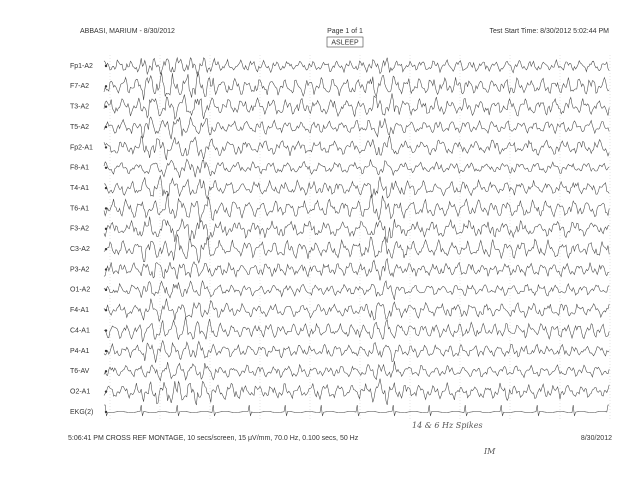  What do you see at coordinates (80, 269) in the screenshot?
I see `channel-label: P3-A2` at bounding box center [80, 269].